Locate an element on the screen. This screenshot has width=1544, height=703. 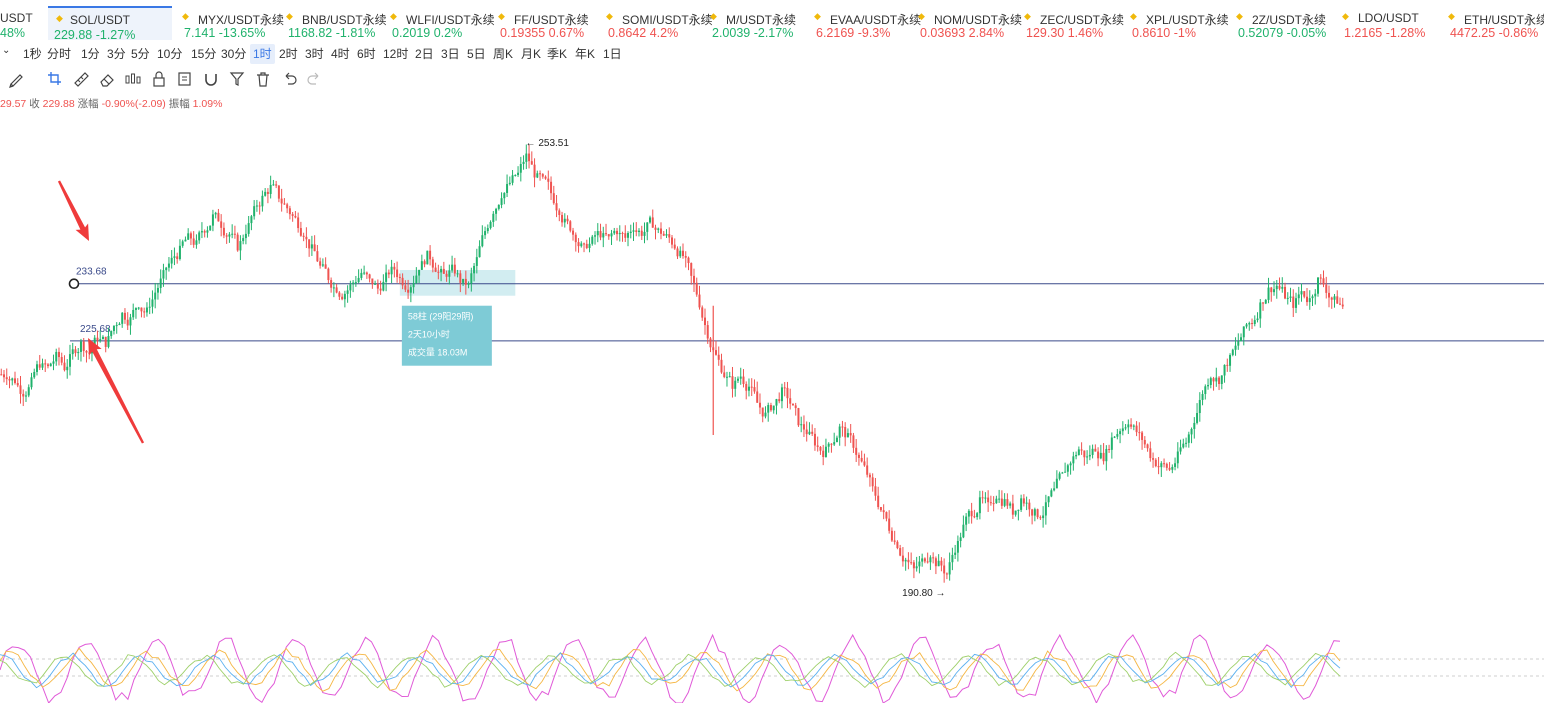
eraser-icon is located at coordinates (107, 79).